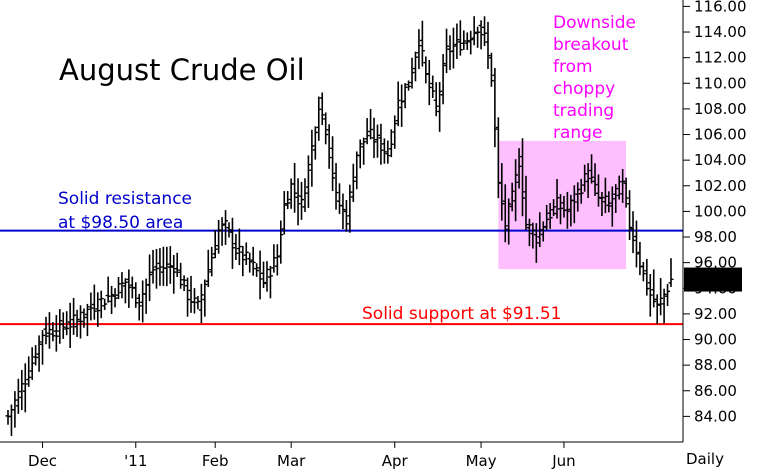  I want to click on y-tick-label: 114.00, so click(720, 32).